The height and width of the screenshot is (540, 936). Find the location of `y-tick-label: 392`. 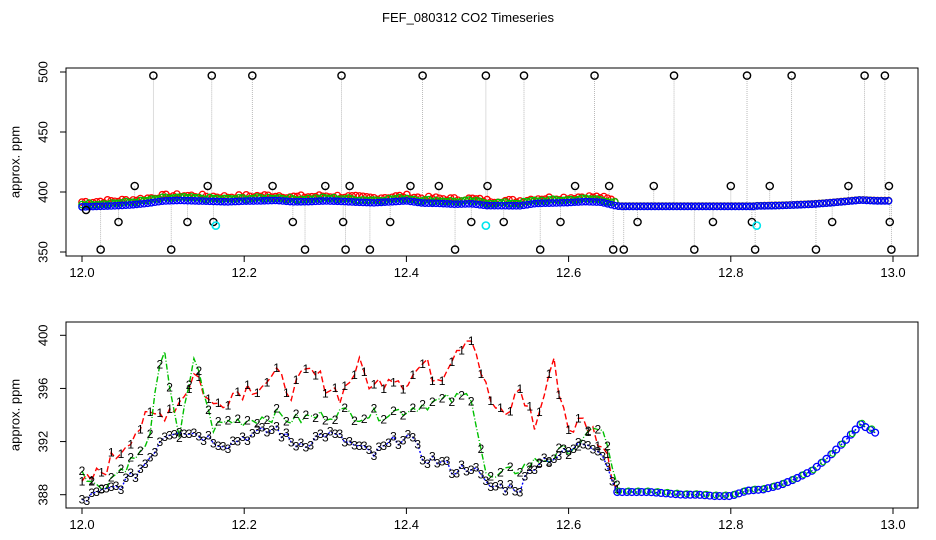

y-tick-label: 392 is located at coordinates (42, 442).